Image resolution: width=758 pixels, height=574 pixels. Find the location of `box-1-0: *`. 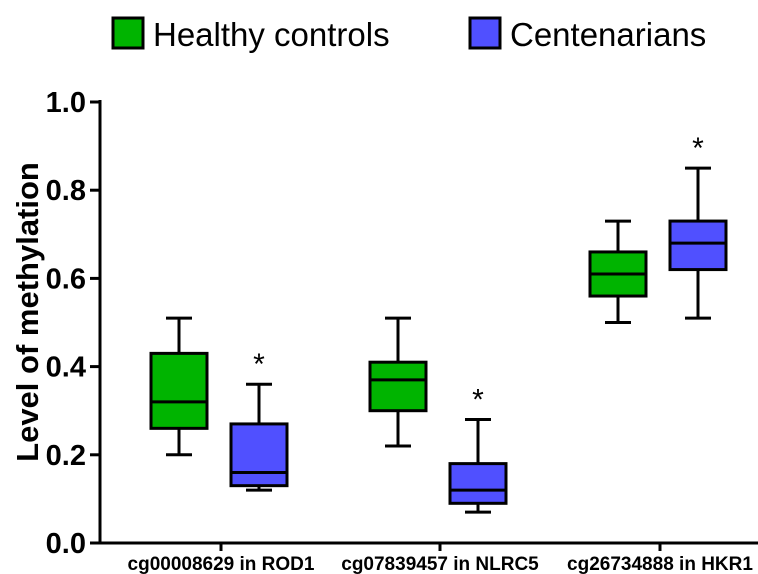

box-1-0: * is located at coordinates (259, 420).